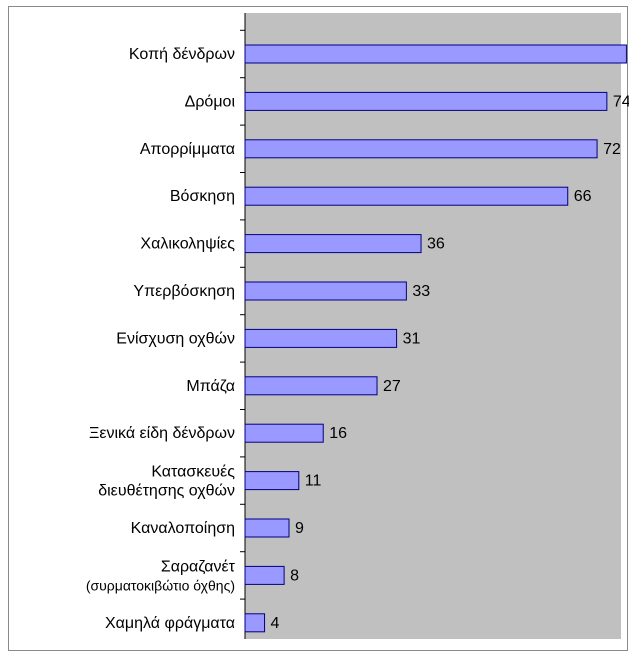 This screenshot has height=655, width=637. What do you see at coordinates (313, 481) in the screenshot?
I see `data-label: 11` at bounding box center [313, 481].